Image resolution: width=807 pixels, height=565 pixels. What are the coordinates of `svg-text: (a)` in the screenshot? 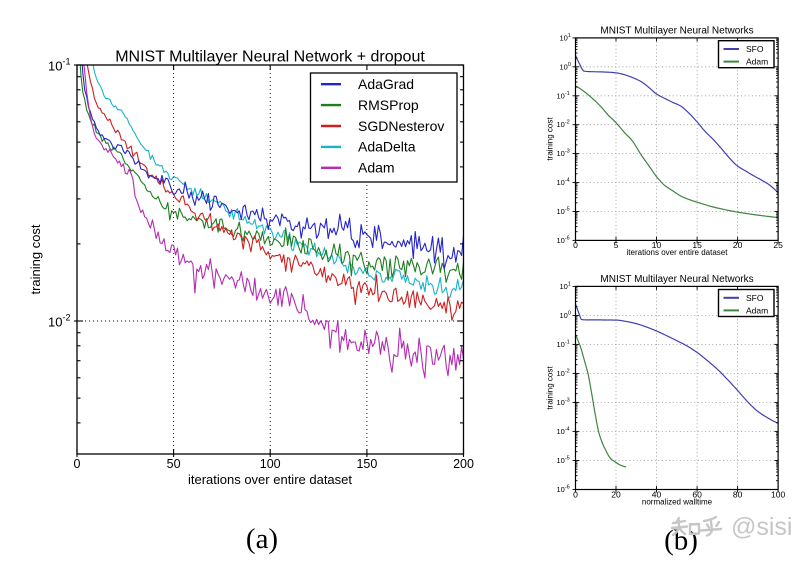 It's located at (262, 539).